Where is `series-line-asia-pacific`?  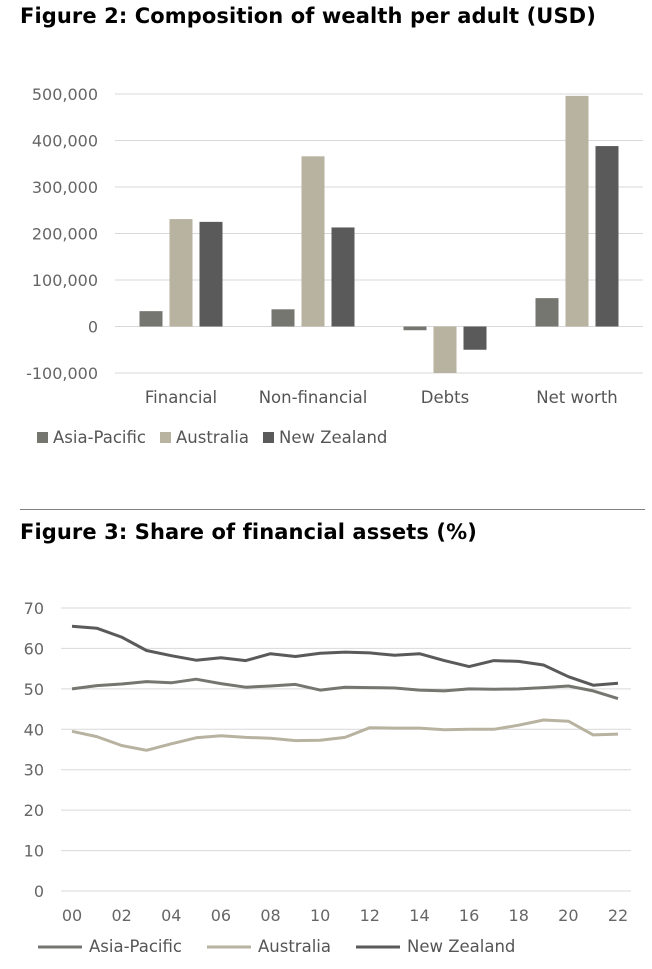 series-line-asia-pacific is located at coordinates (345, 689).